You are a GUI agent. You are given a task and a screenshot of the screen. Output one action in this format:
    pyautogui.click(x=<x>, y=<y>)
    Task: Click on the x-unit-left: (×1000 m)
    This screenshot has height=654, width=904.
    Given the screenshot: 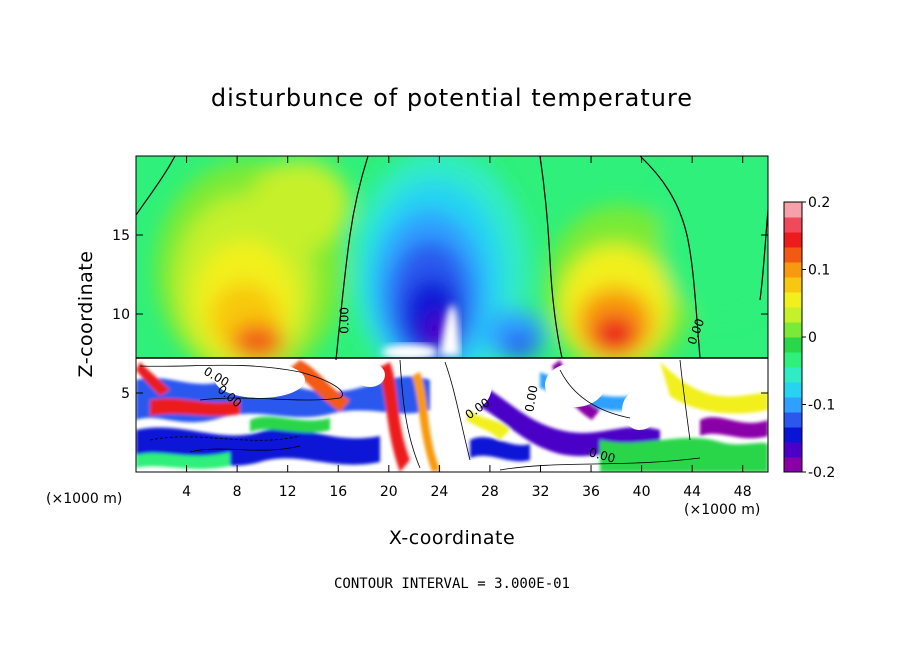 What is the action you would take?
    pyautogui.click(x=84, y=499)
    